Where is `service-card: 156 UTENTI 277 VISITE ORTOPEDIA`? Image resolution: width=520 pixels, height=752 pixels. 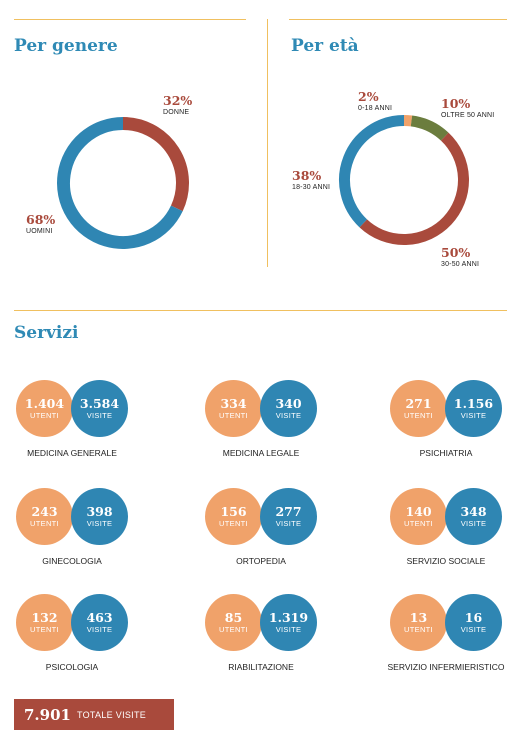
service-card: 156 UTENTI 277 VISITE ORTOPEDIA is located at coordinates (265, 538).